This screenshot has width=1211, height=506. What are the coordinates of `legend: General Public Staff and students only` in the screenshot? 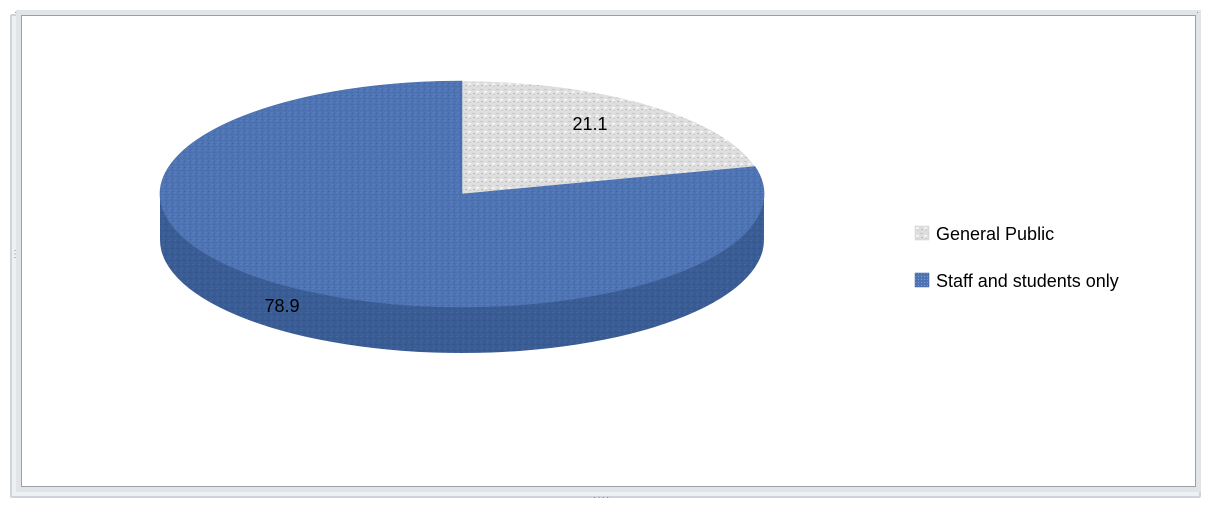 It's located at (1016, 257).